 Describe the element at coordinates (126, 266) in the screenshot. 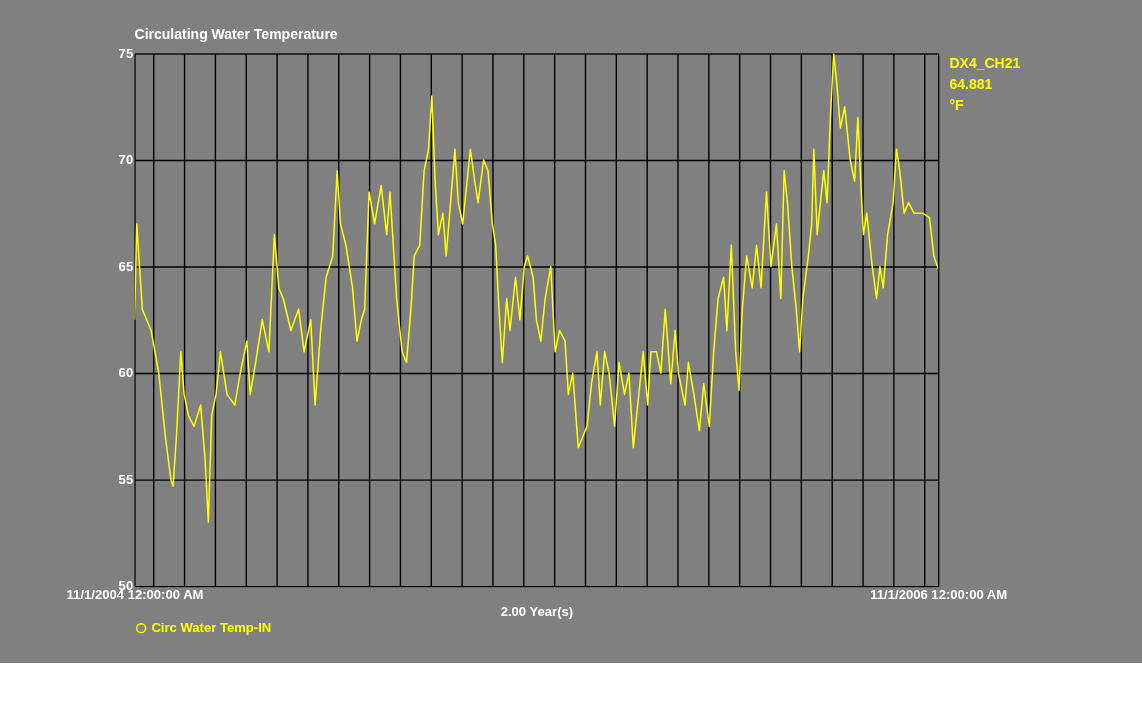

I see `y-tick-label: 65` at that location.